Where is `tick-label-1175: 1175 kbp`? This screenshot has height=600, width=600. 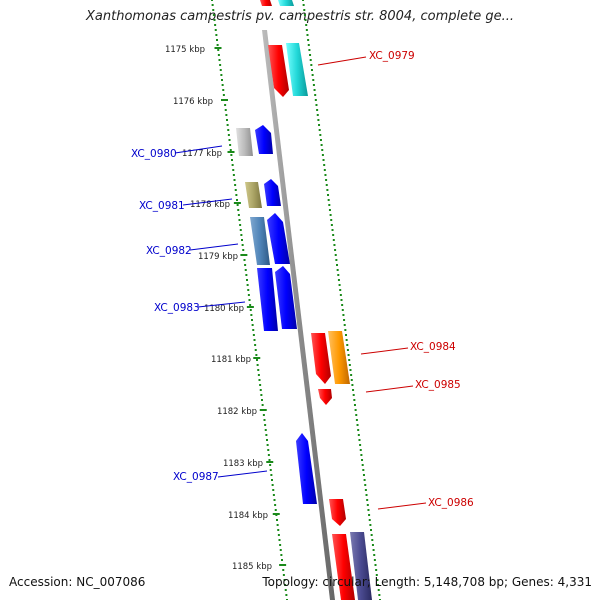 tick-label-1175: 1175 kbp is located at coordinates (185, 50).